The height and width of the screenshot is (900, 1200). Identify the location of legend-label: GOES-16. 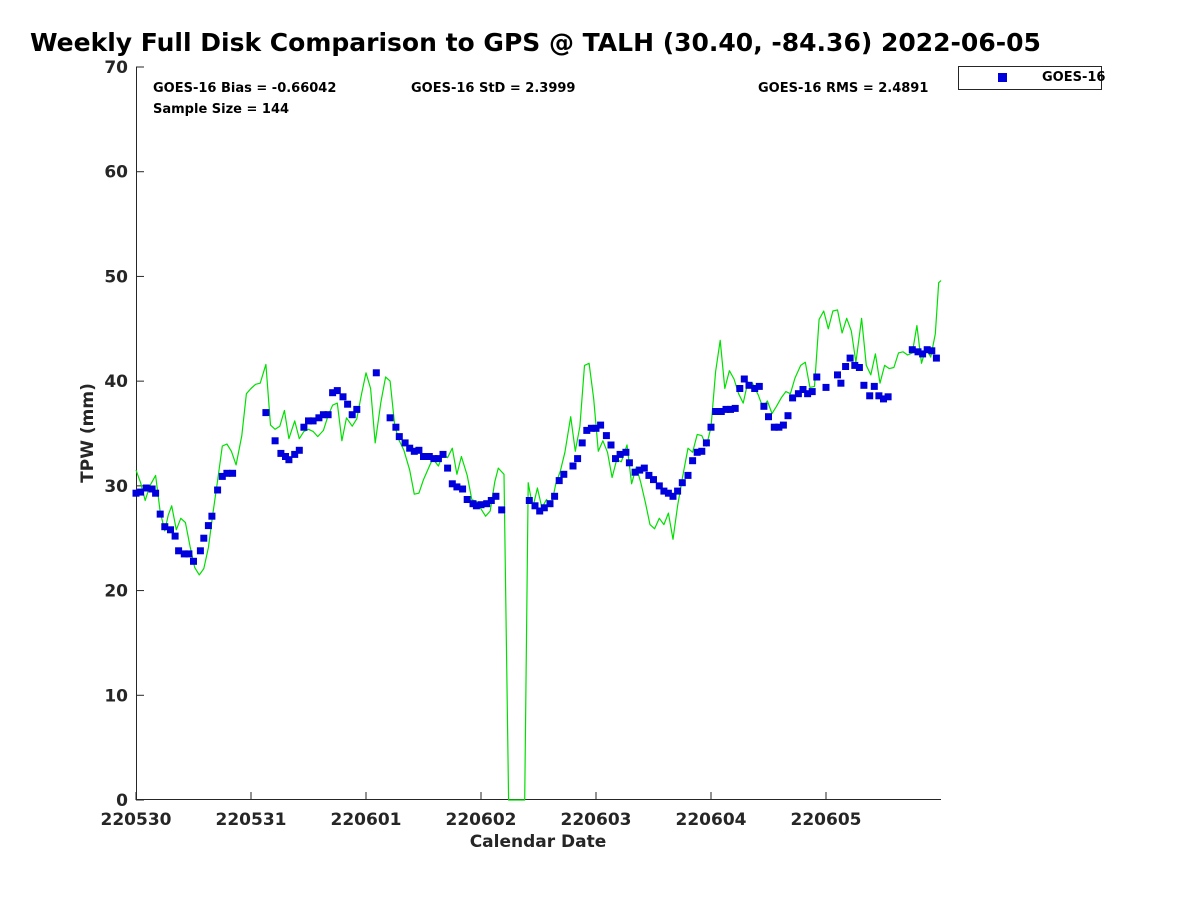
(1073, 77).